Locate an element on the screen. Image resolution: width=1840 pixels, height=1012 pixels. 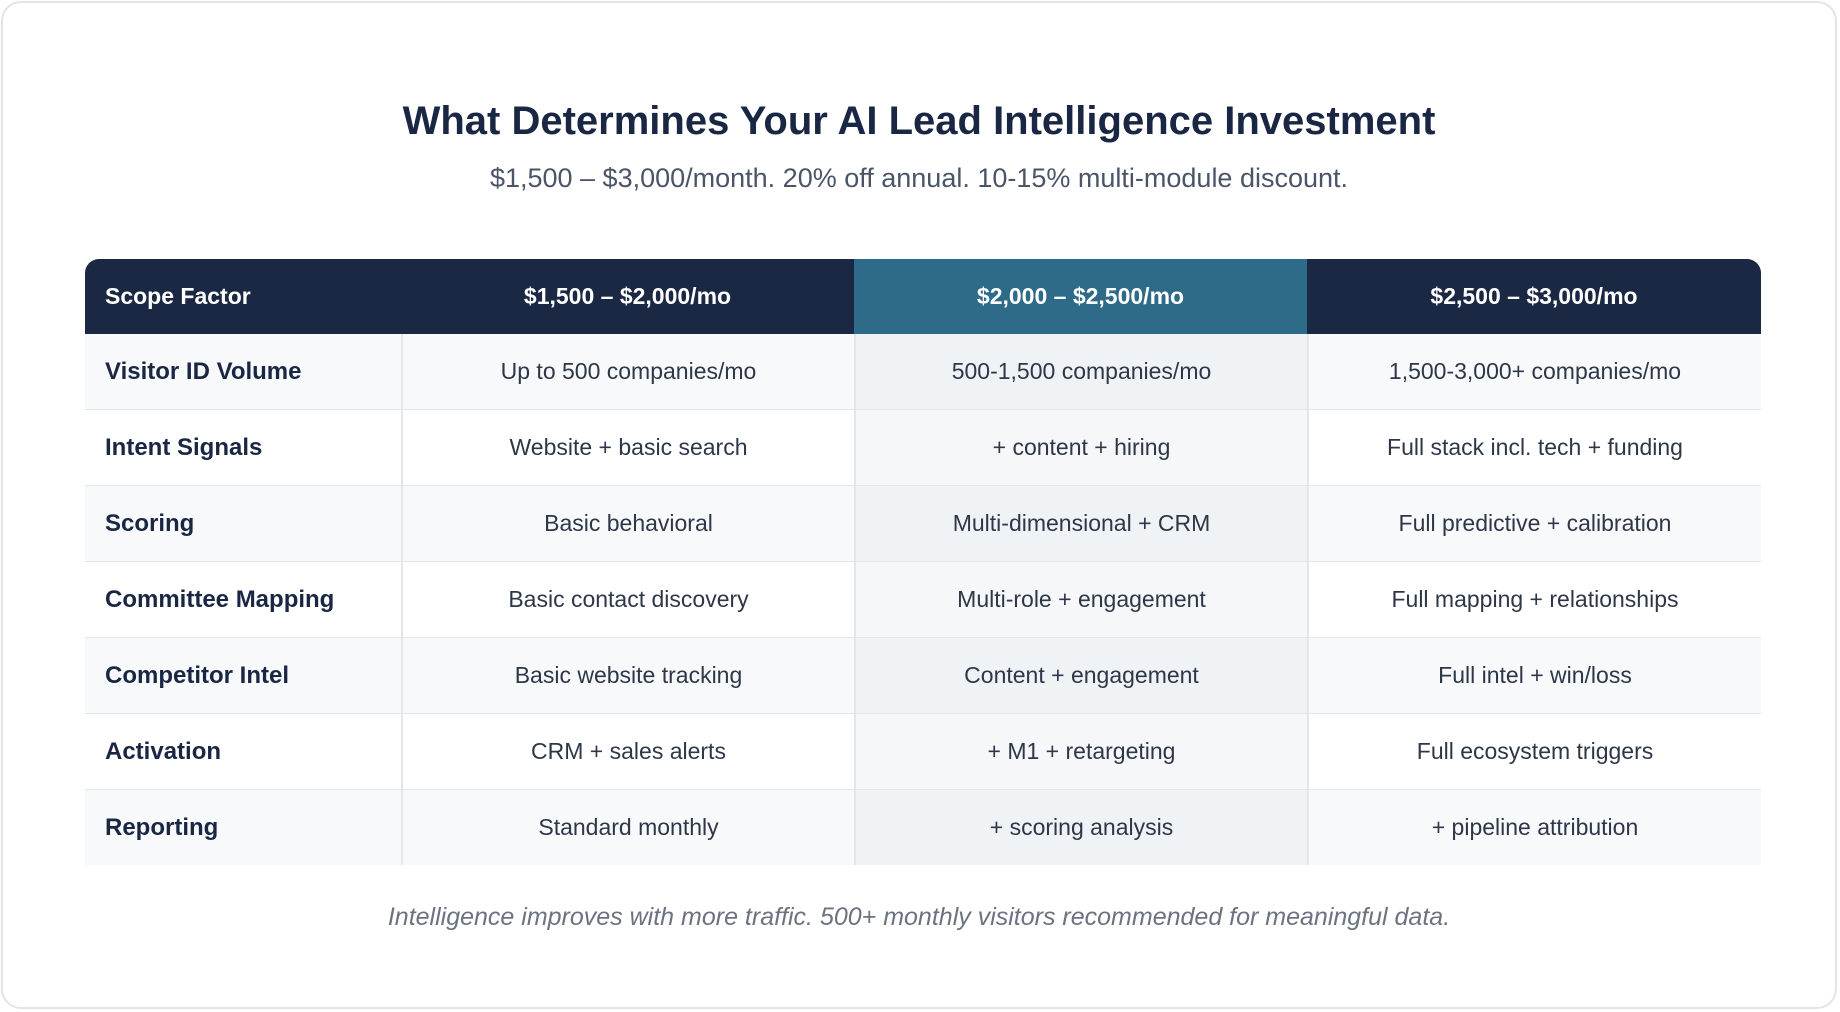
table-cell: + content + hiring is located at coordinates (1080, 447).